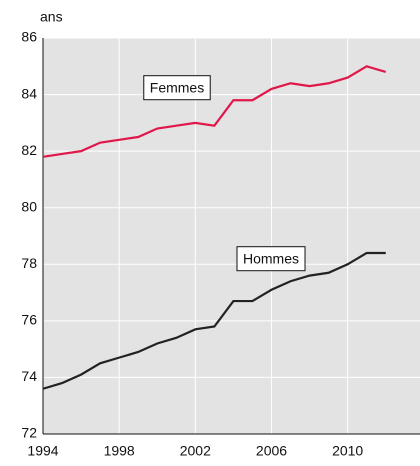  I want to click on legend-label: Femmes, so click(177, 88).